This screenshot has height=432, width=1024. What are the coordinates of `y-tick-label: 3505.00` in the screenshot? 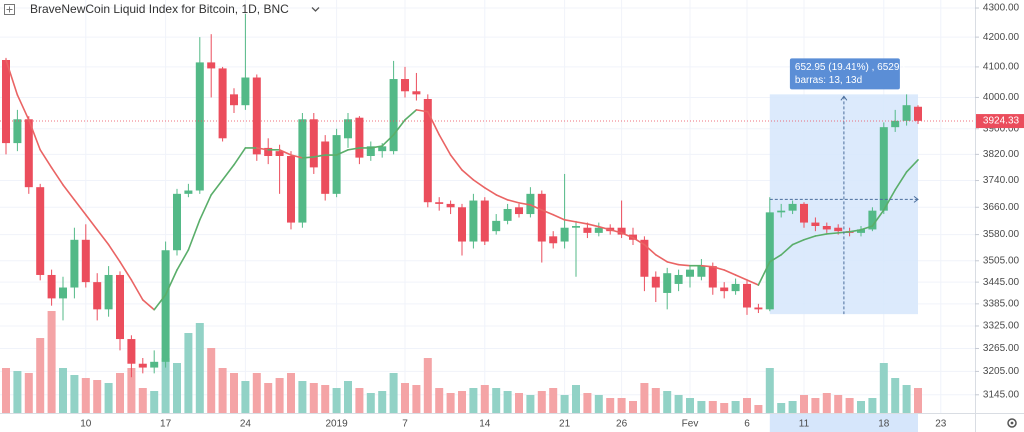 It's located at (1001, 260).